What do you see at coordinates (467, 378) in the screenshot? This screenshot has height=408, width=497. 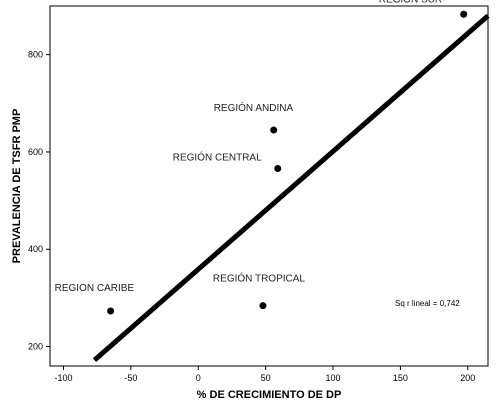 I see `x-tick-label: 200` at bounding box center [467, 378].